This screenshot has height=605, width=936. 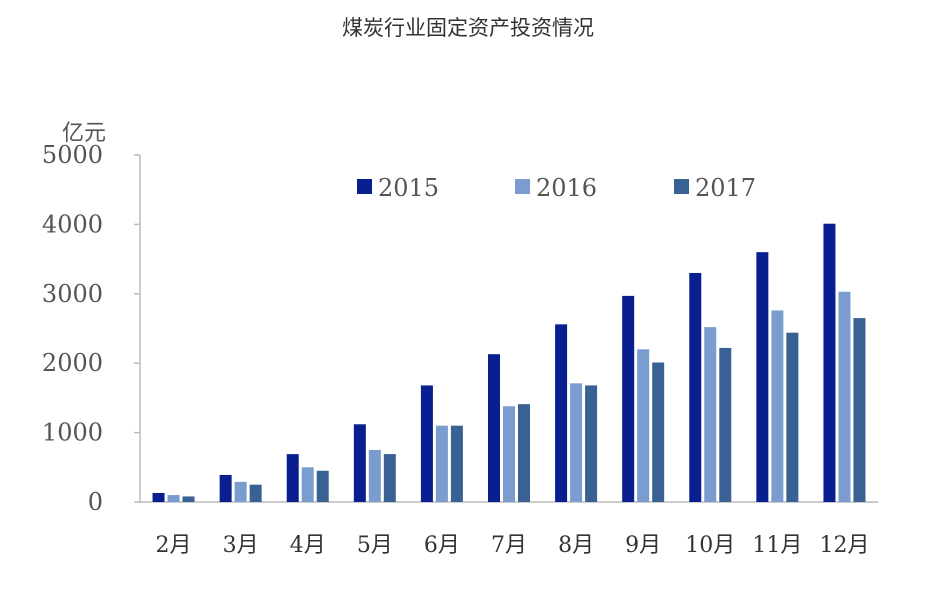 I want to click on x-tick-label: 9月, so click(x=643, y=545).